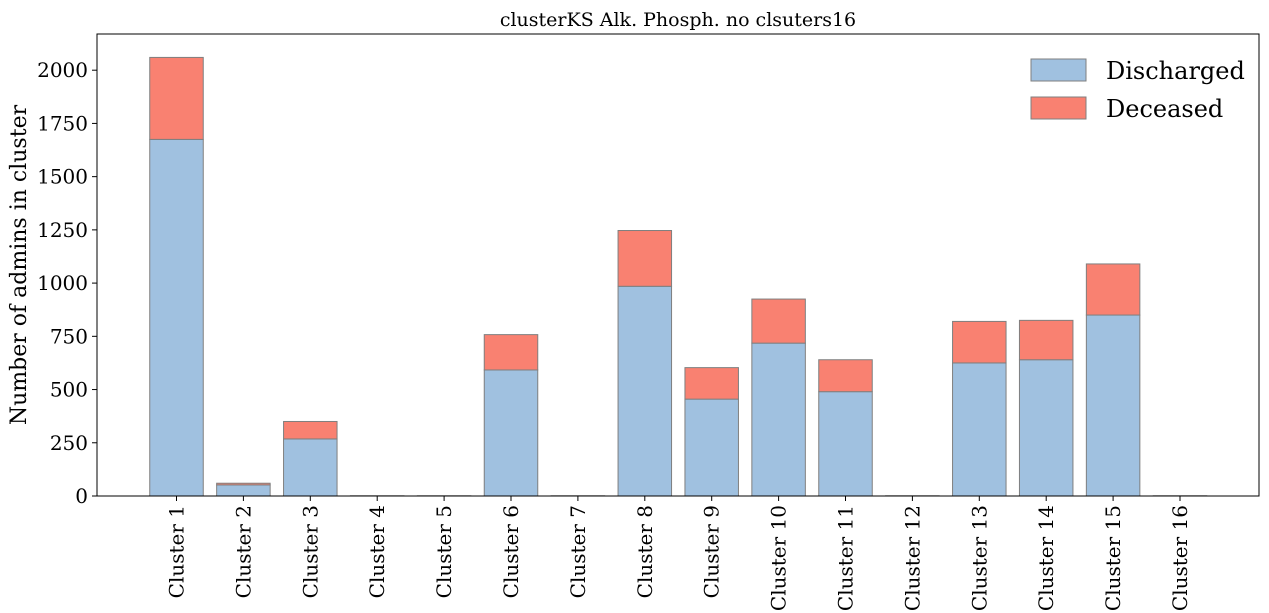 The width and height of the screenshot is (1269, 613). What do you see at coordinates (678, 20) in the screenshot?
I see `chart-title: clusterKS Alk. Phosph. no clsuters16` at bounding box center [678, 20].